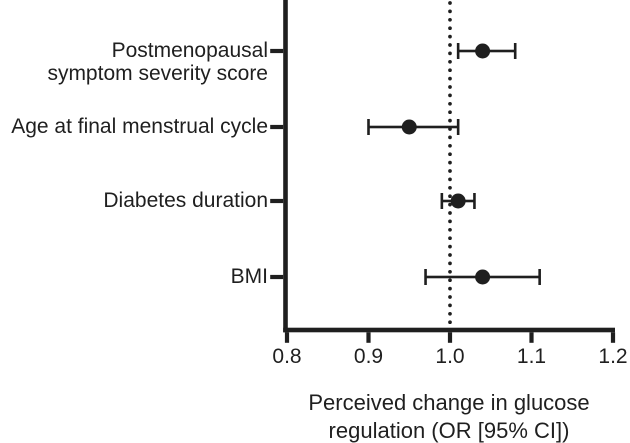  I want to click on category-label-line: symptom severity score, so click(157, 73).